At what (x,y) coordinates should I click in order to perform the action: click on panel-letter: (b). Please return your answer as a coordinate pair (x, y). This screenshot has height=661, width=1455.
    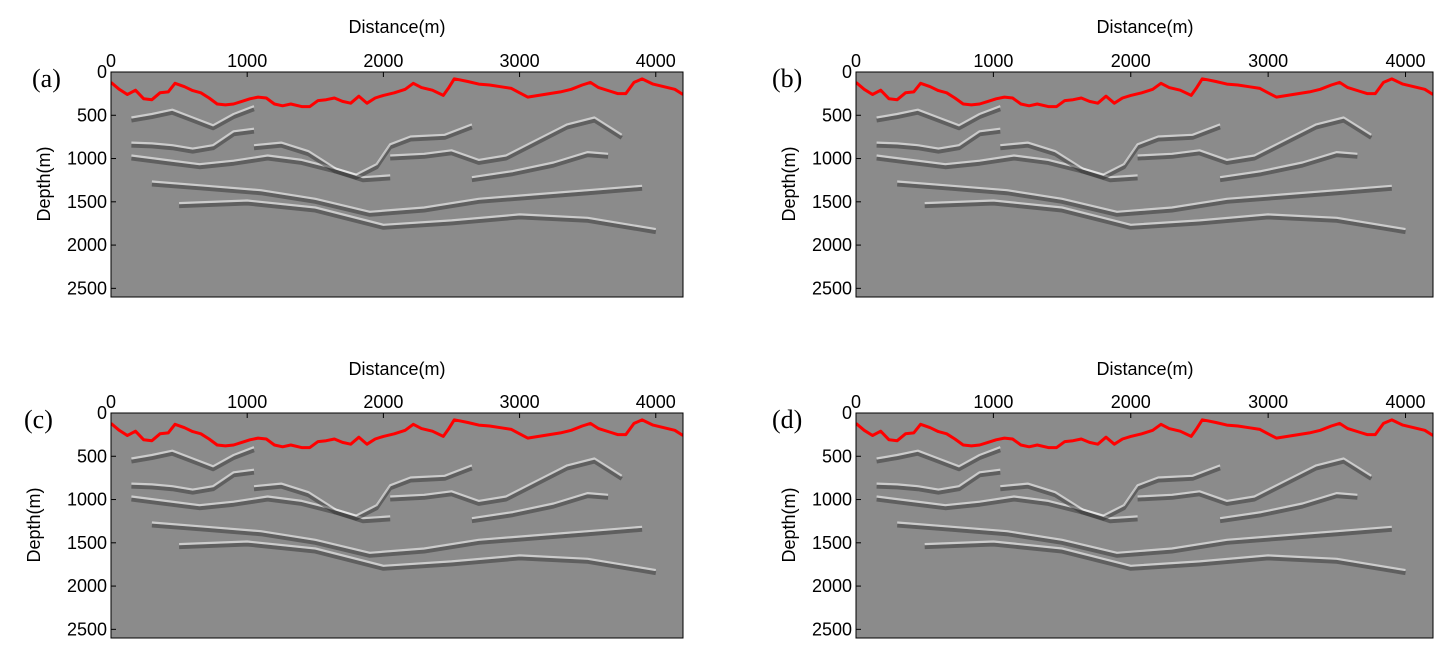
    Looking at the image, I should click on (787, 78).